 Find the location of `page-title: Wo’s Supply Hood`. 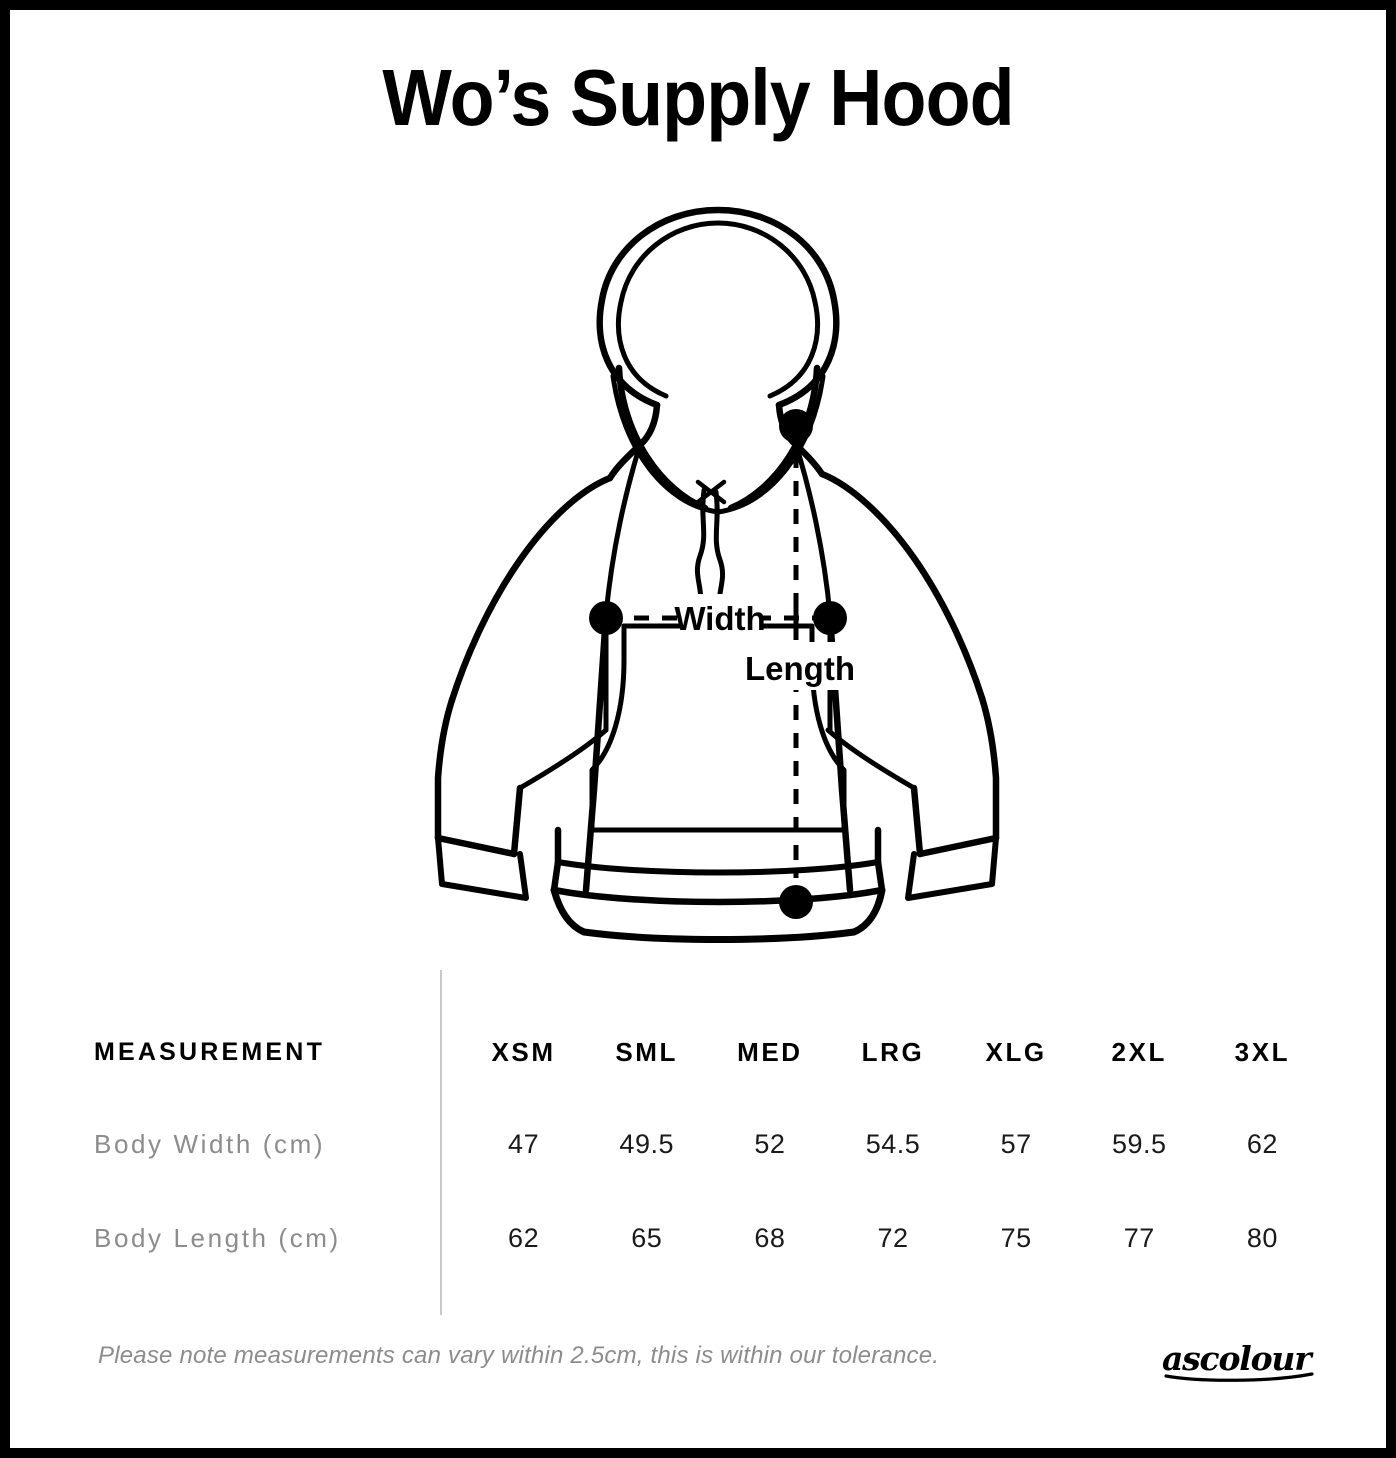

page-title: Wo’s Supply Hood is located at coordinates (698, 97).